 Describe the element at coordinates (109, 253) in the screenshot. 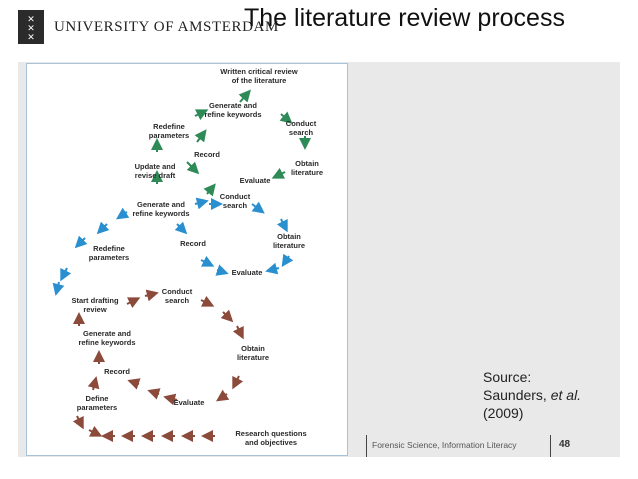

I see `node-redefine-mid: Redefine parameters` at that location.